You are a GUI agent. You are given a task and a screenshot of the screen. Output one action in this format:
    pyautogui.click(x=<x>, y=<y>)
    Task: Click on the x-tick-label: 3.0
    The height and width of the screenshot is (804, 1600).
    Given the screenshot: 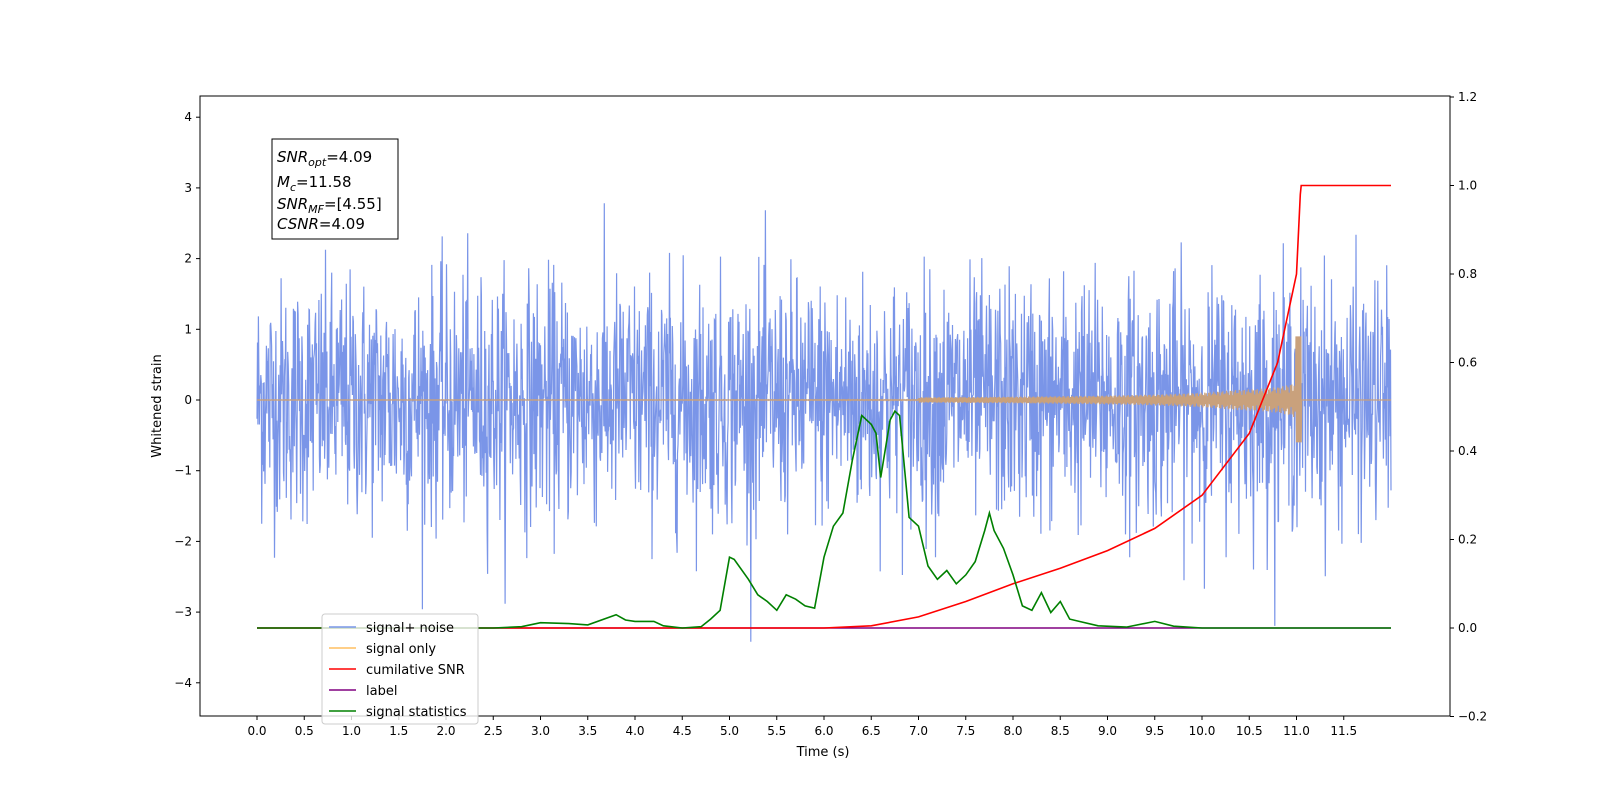 What is the action you would take?
    pyautogui.click(x=540, y=731)
    